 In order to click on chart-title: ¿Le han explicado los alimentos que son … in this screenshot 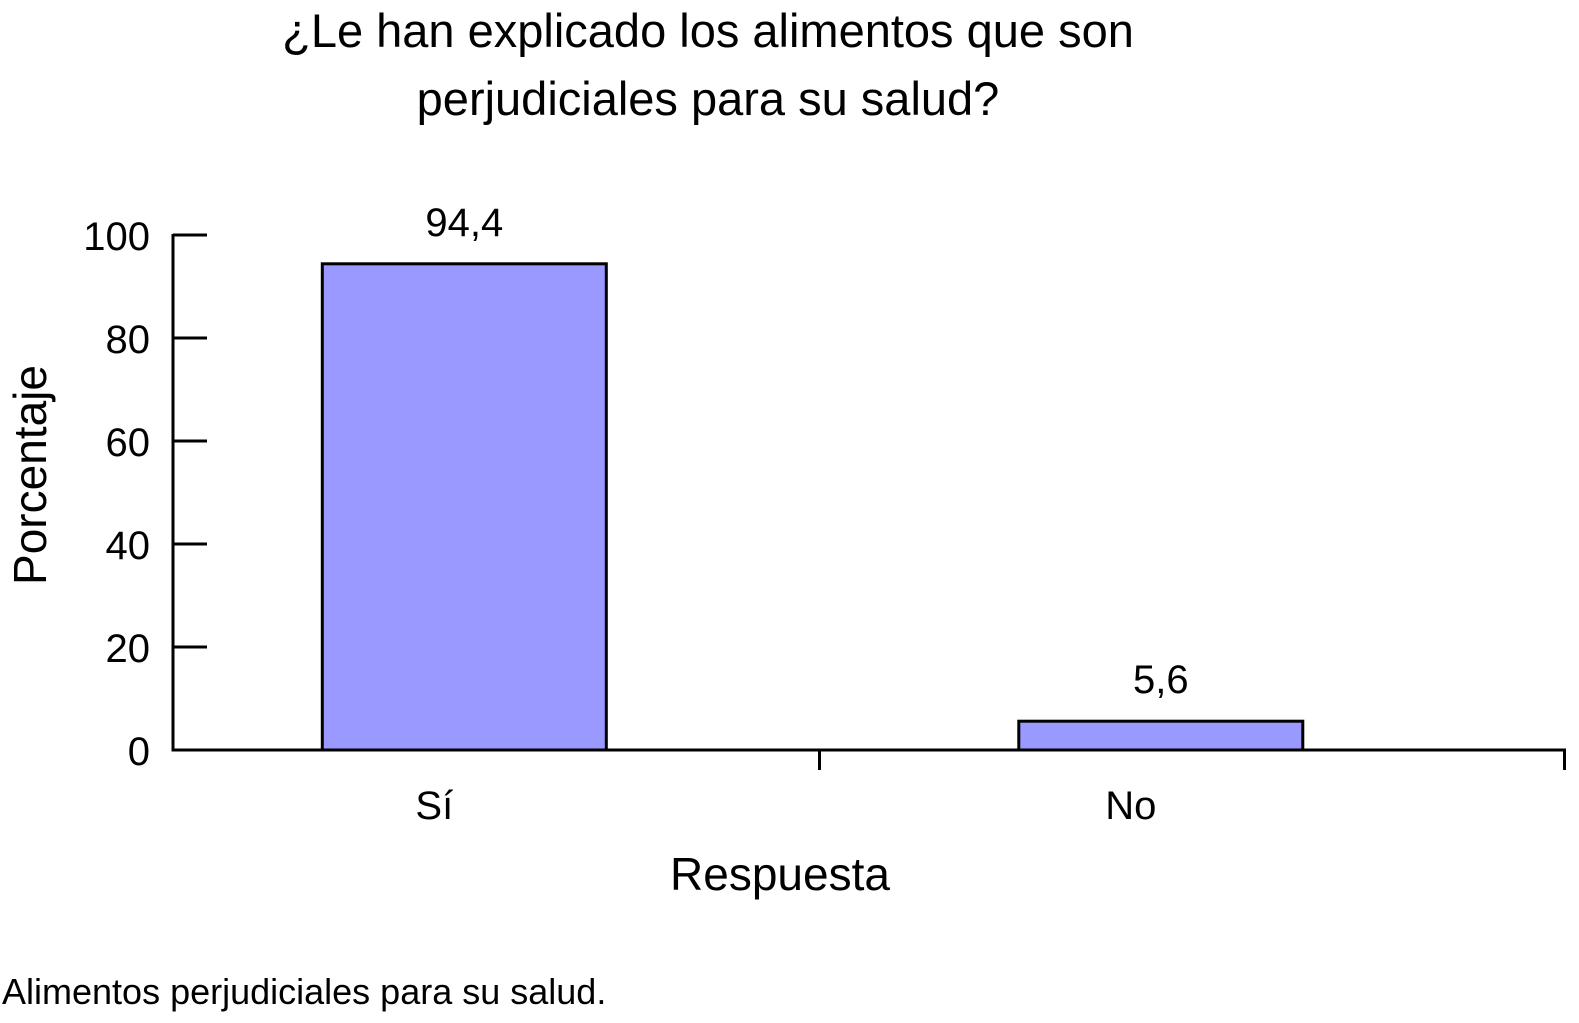, I will do `click(708, 64)`.